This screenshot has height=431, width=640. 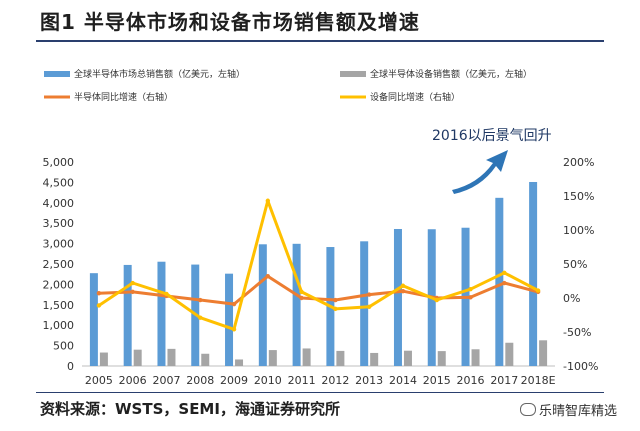 I want to click on x-tick-label: 2007, so click(x=166, y=380).